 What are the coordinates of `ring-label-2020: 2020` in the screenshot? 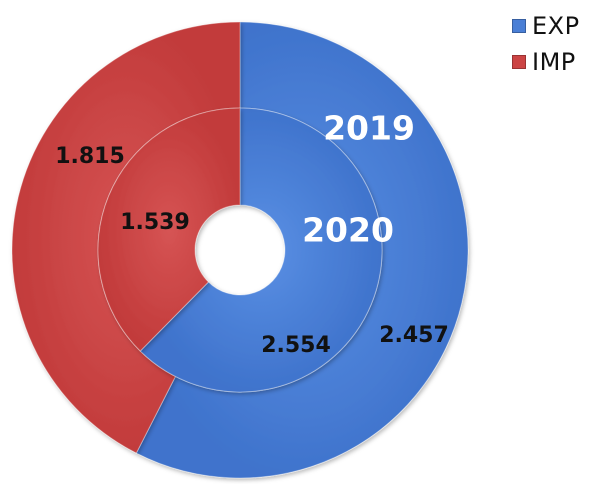 It's located at (348, 230).